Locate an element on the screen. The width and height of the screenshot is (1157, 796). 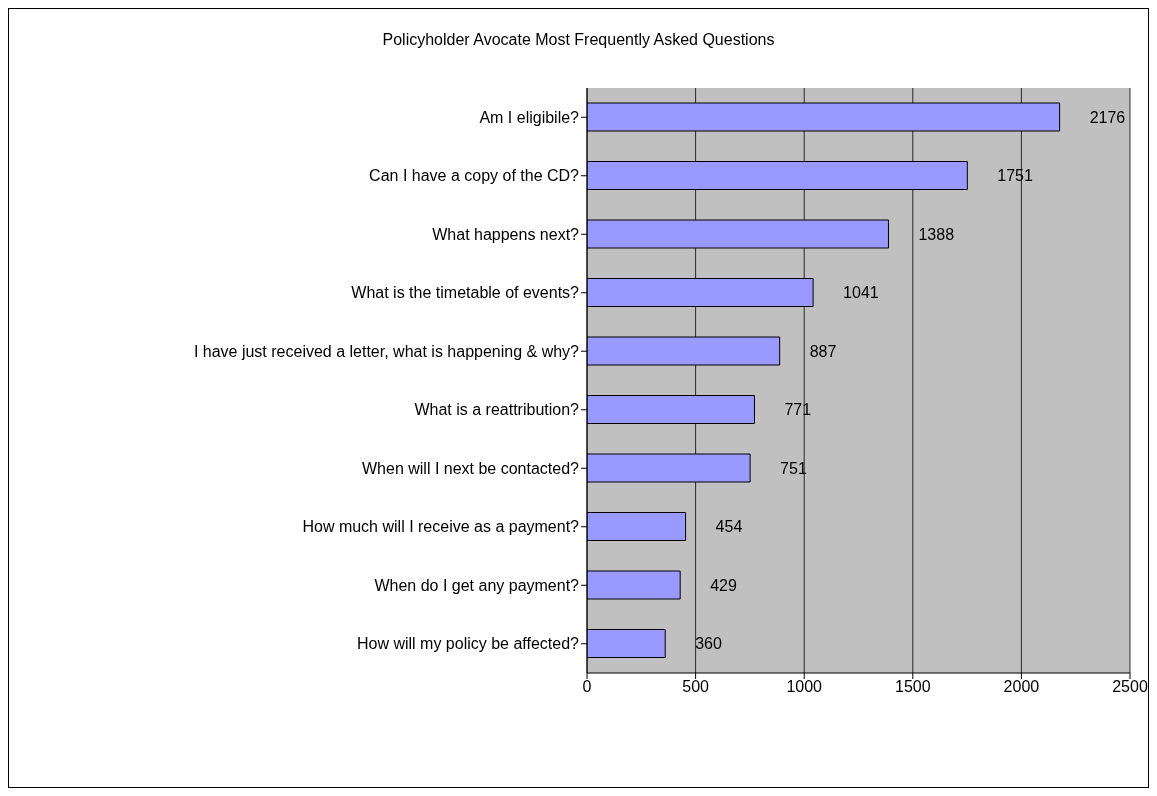
data-label: 887 is located at coordinates (823, 351).